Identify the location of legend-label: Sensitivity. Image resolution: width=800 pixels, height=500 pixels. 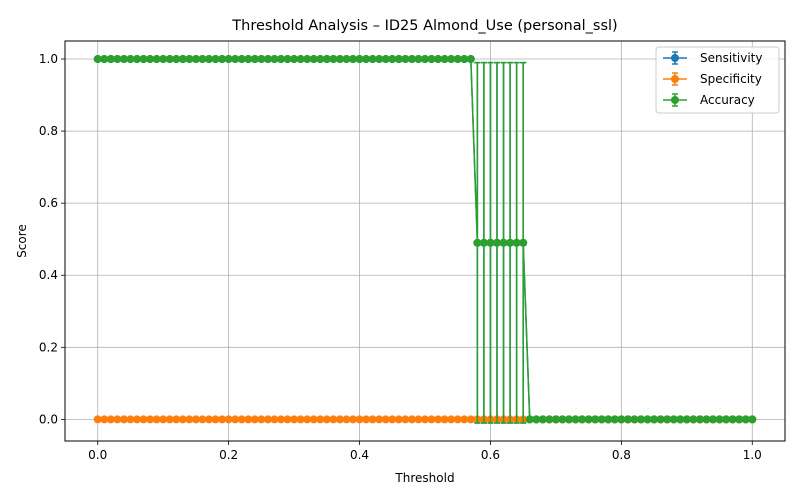
(731, 58).